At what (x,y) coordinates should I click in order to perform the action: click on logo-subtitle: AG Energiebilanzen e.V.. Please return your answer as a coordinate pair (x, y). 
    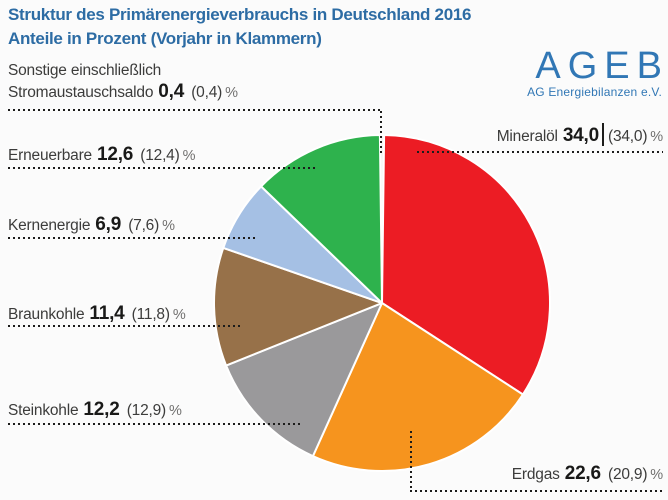
    Looking at the image, I should click on (594, 92).